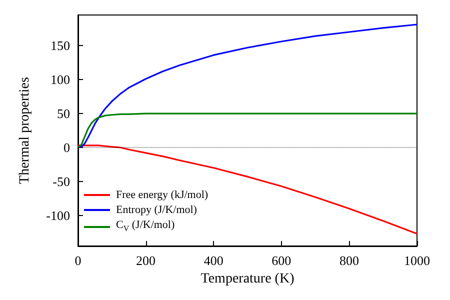 The image size is (450, 300). What do you see at coordinates (60, 80) in the screenshot?
I see `y-tick-label: 100` at bounding box center [60, 80].